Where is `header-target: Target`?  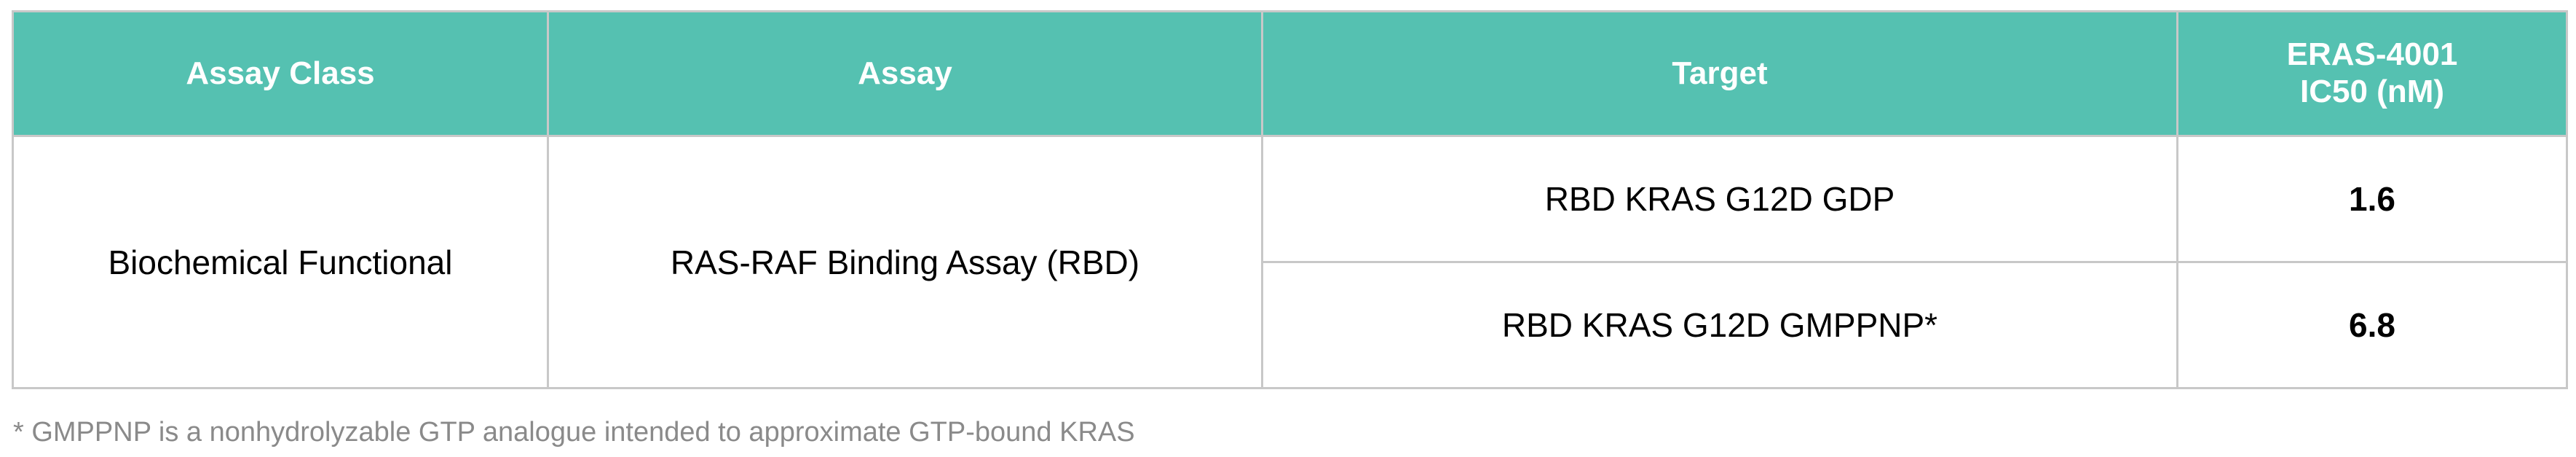 header-target: Target is located at coordinates (1720, 73).